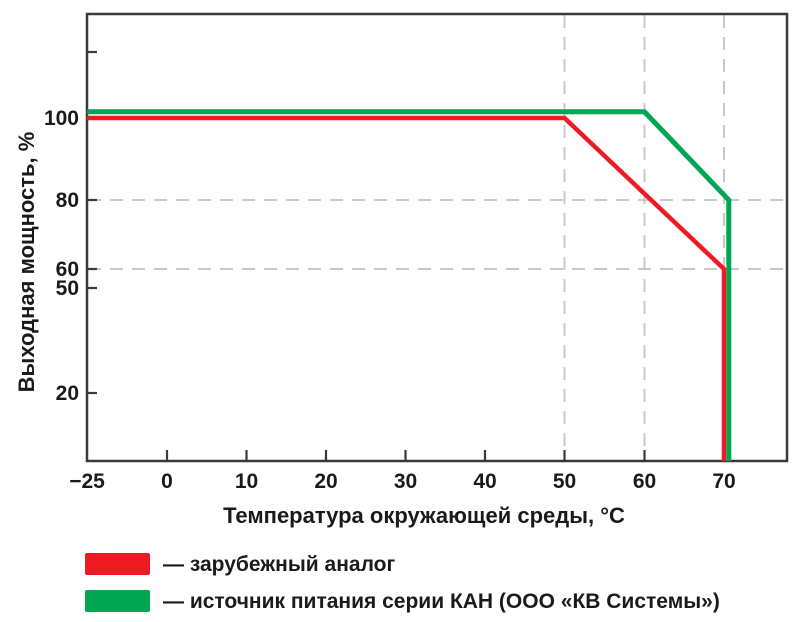 This screenshot has height=622, width=800. I want to click on x-tick-label: 40, so click(484, 481).